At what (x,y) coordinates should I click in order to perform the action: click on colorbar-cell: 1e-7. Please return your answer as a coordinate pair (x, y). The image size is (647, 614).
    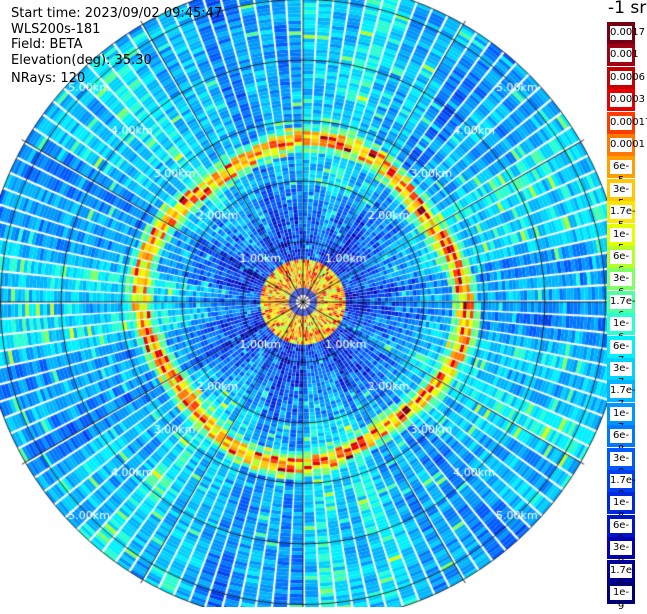
    Looking at the image, I should click on (621, 417).